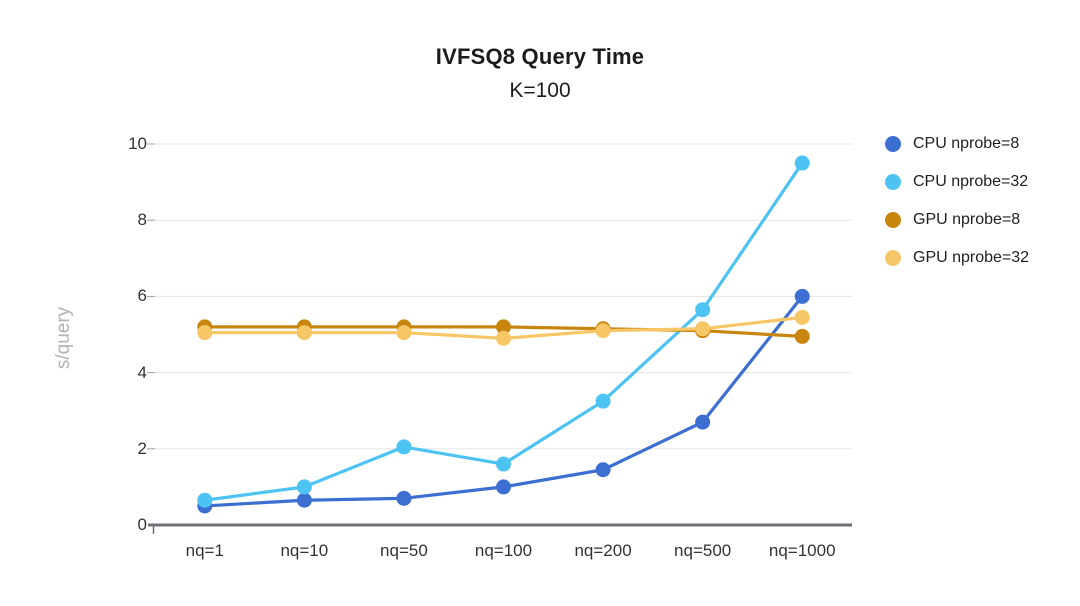 This screenshot has height=606, width=1080. I want to click on legend-label: CPU nprobe=8, so click(966, 143).